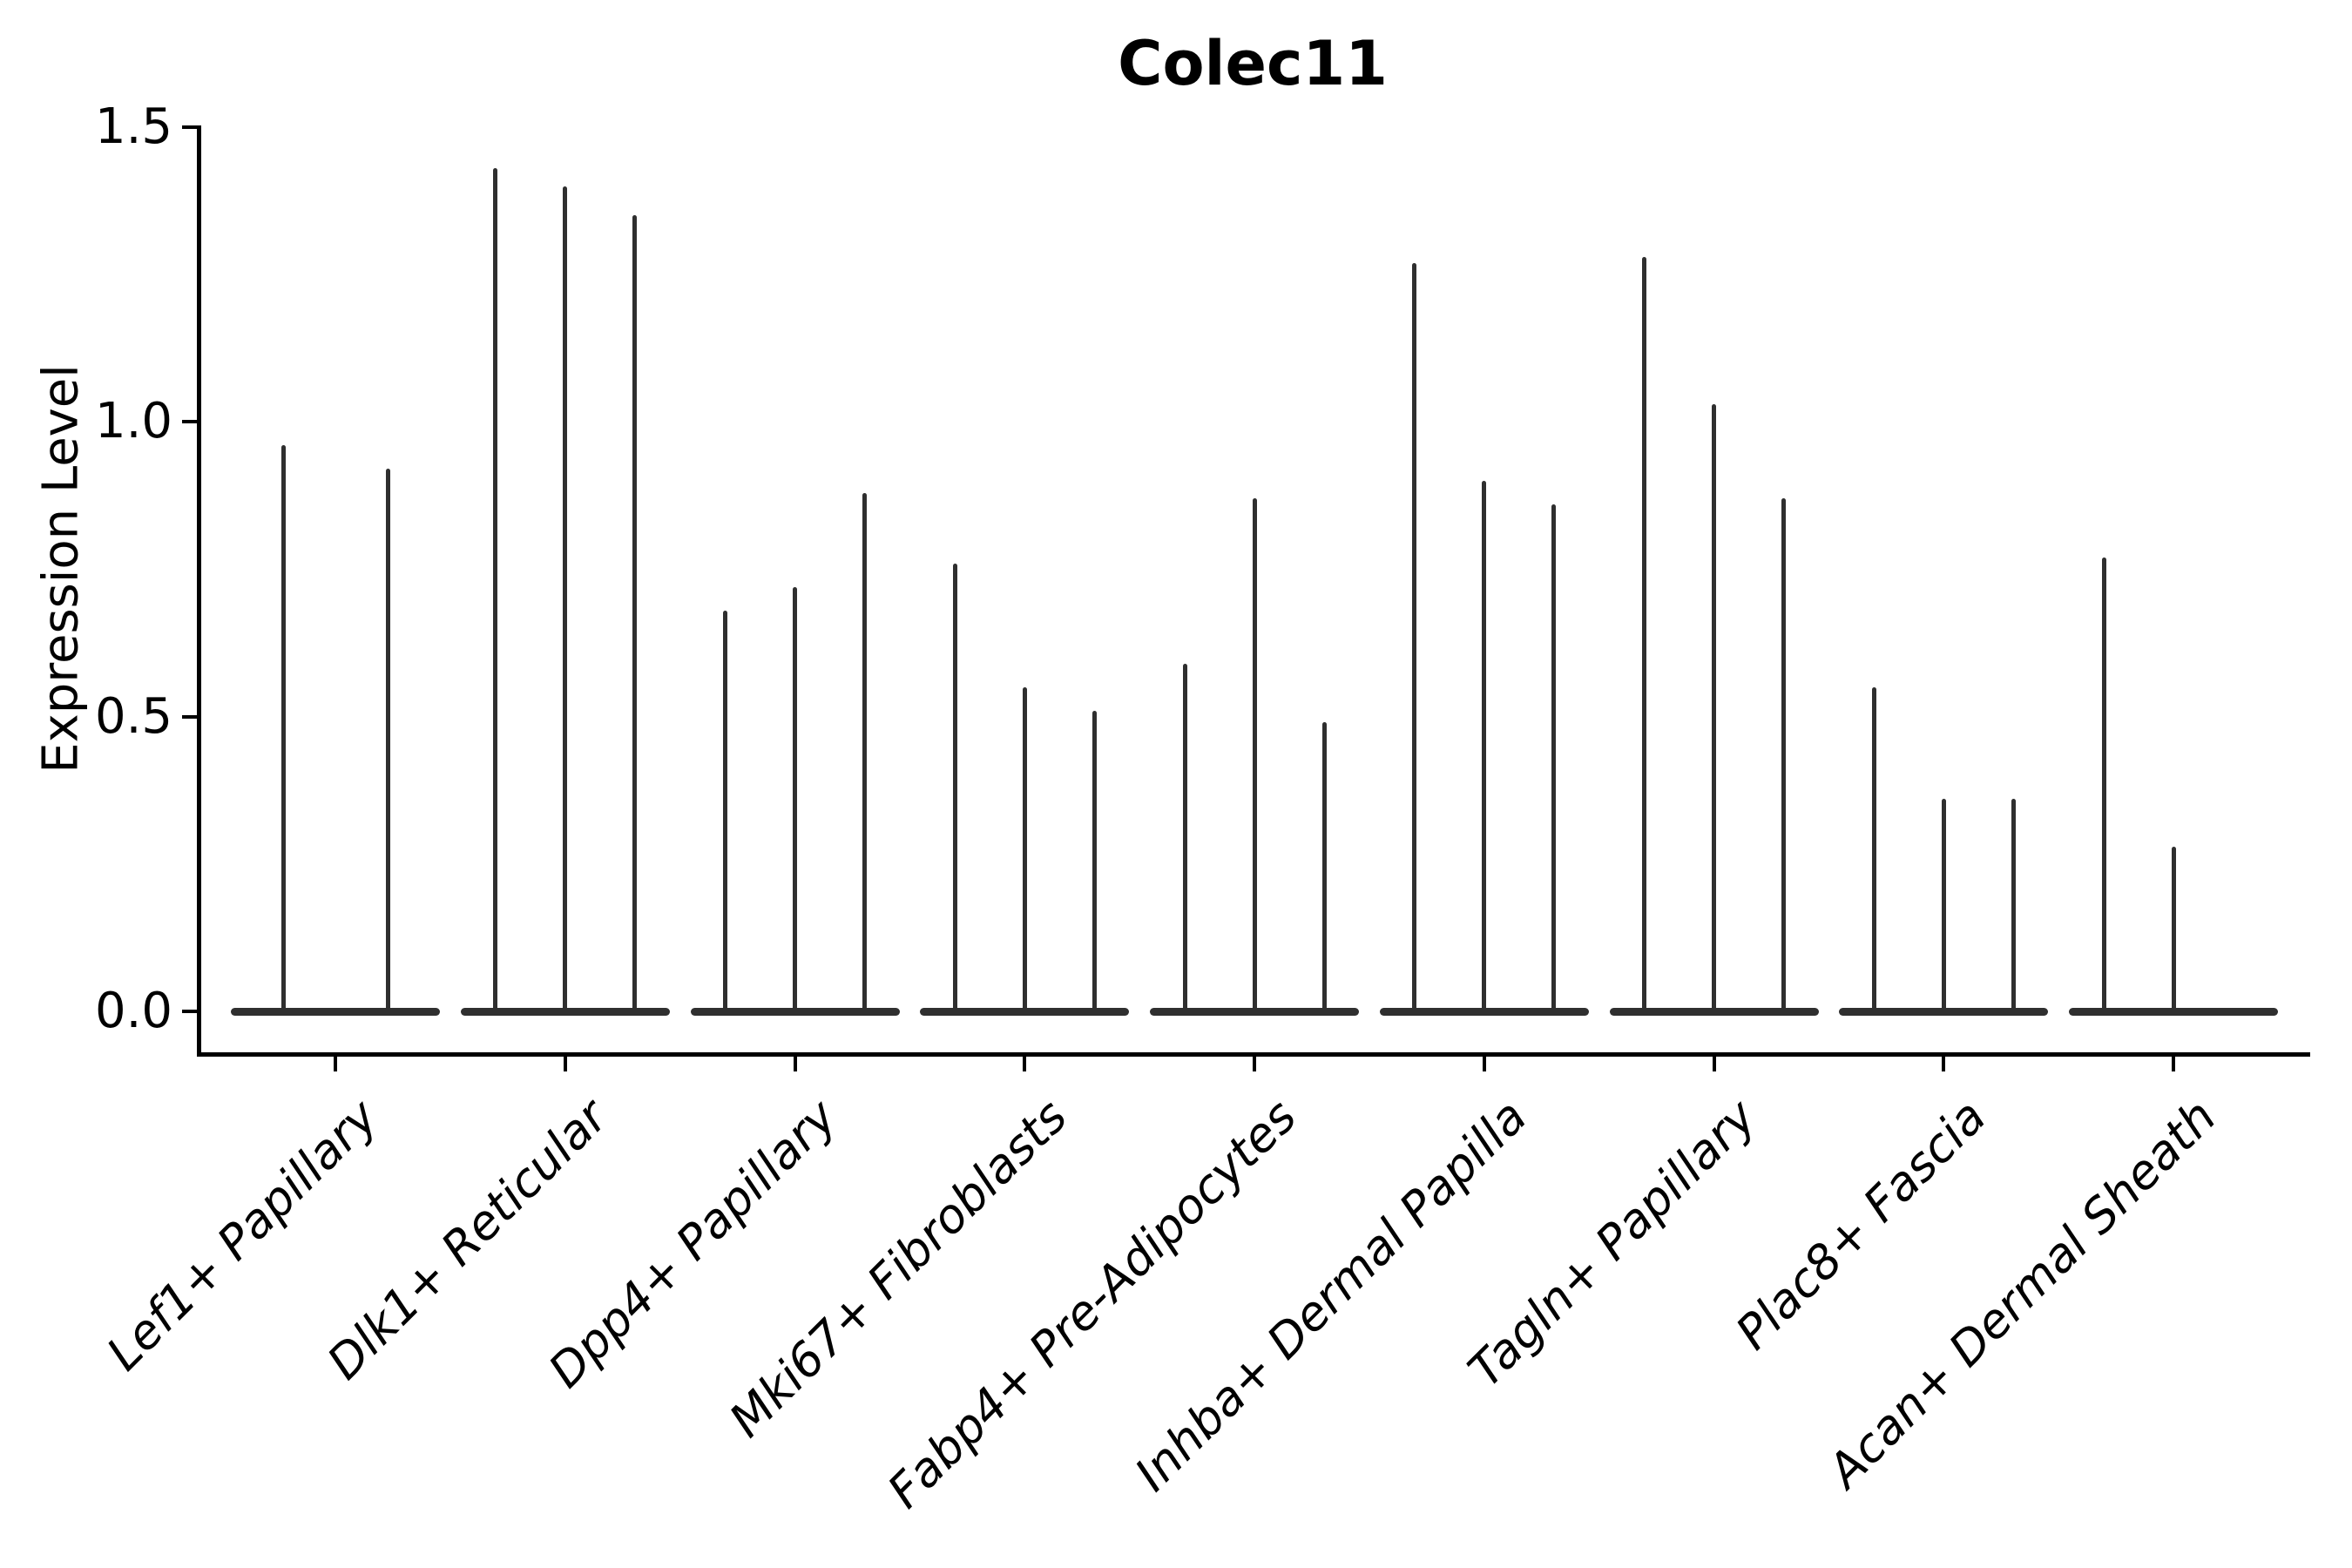 The width and height of the screenshot is (2352, 1568). Describe the element at coordinates (133, 716) in the screenshot. I see `y-tick-label: 0.5` at that location.